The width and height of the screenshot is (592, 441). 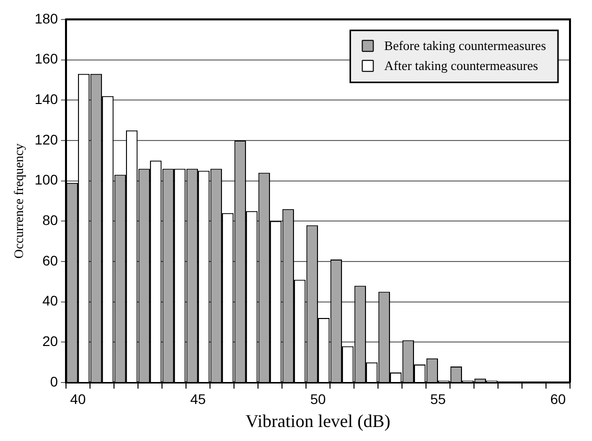 What do you see at coordinates (50, 260) in the screenshot?
I see `y-tick-label: 60` at bounding box center [50, 260].